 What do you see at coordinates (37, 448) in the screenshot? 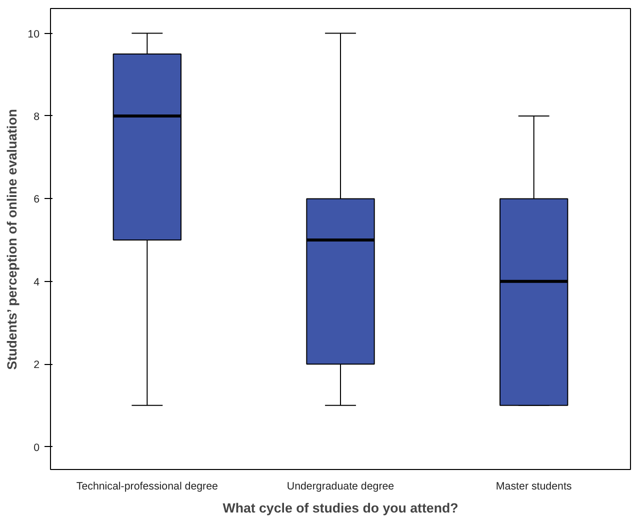
I see `y-tick-label: 0` at bounding box center [37, 448].